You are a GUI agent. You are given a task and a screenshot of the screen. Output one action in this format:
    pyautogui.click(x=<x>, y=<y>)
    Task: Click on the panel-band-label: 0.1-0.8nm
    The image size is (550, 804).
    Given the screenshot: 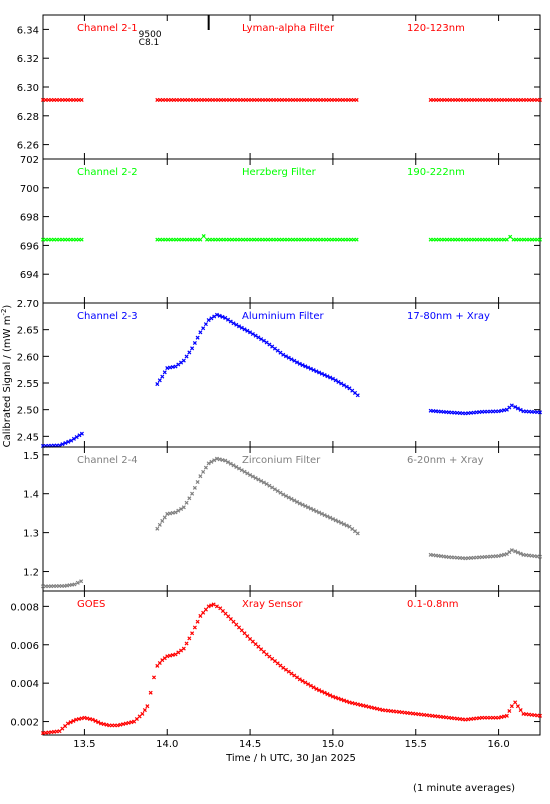 What is the action you would take?
    pyautogui.click(x=433, y=604)
    